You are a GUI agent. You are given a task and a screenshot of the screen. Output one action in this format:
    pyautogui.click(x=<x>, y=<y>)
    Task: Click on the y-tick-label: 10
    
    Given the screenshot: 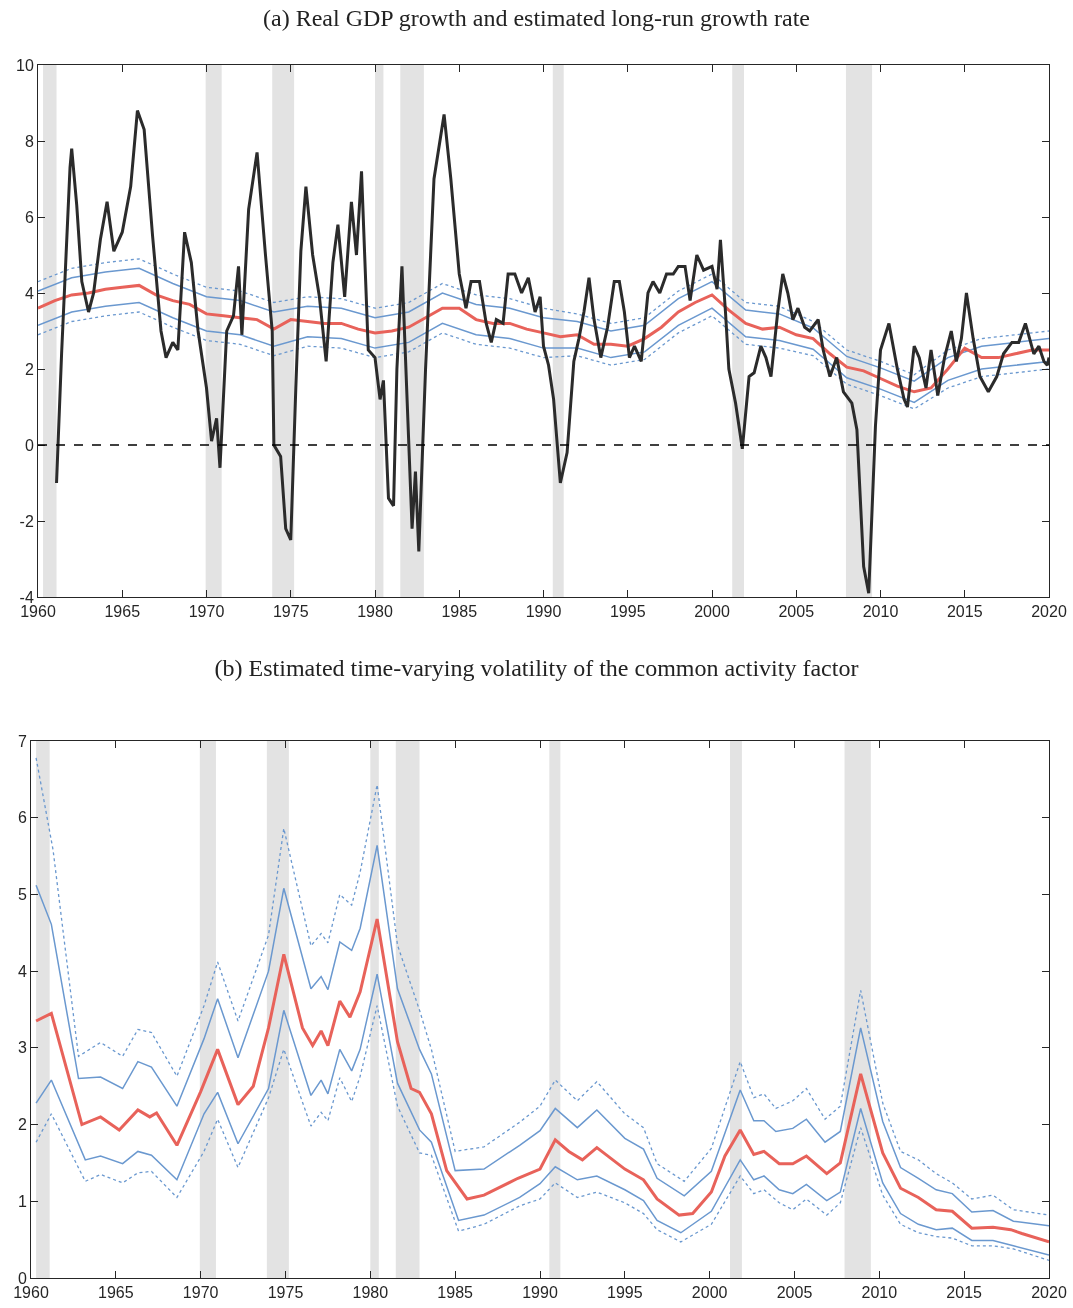 What is the action you would take?
    pyautogui.click(x=25, y=65)
    